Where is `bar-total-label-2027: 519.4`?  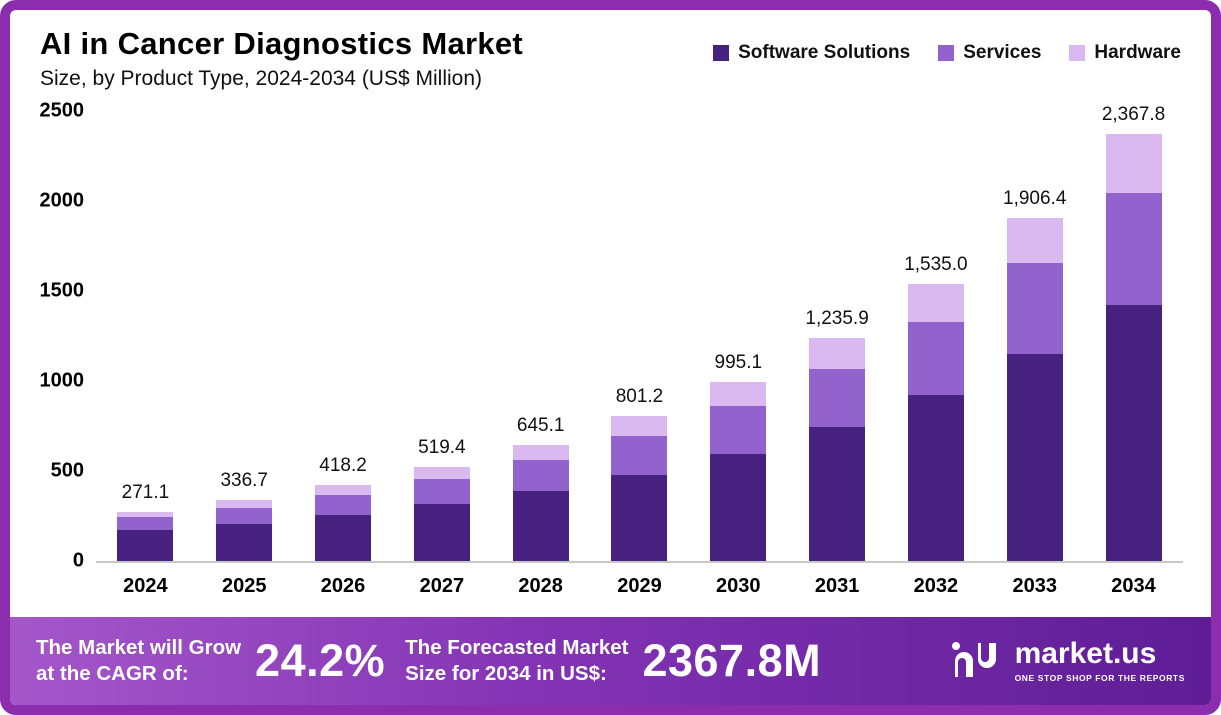 bar-total-label-2027: 519.4 is located at coordinates (442, 448).